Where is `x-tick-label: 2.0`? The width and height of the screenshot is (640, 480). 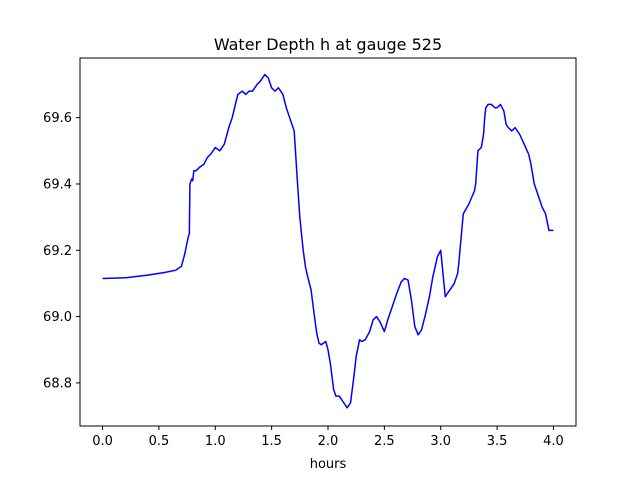
x-tick-label: 2.0 is located at coordinates (328, 441).